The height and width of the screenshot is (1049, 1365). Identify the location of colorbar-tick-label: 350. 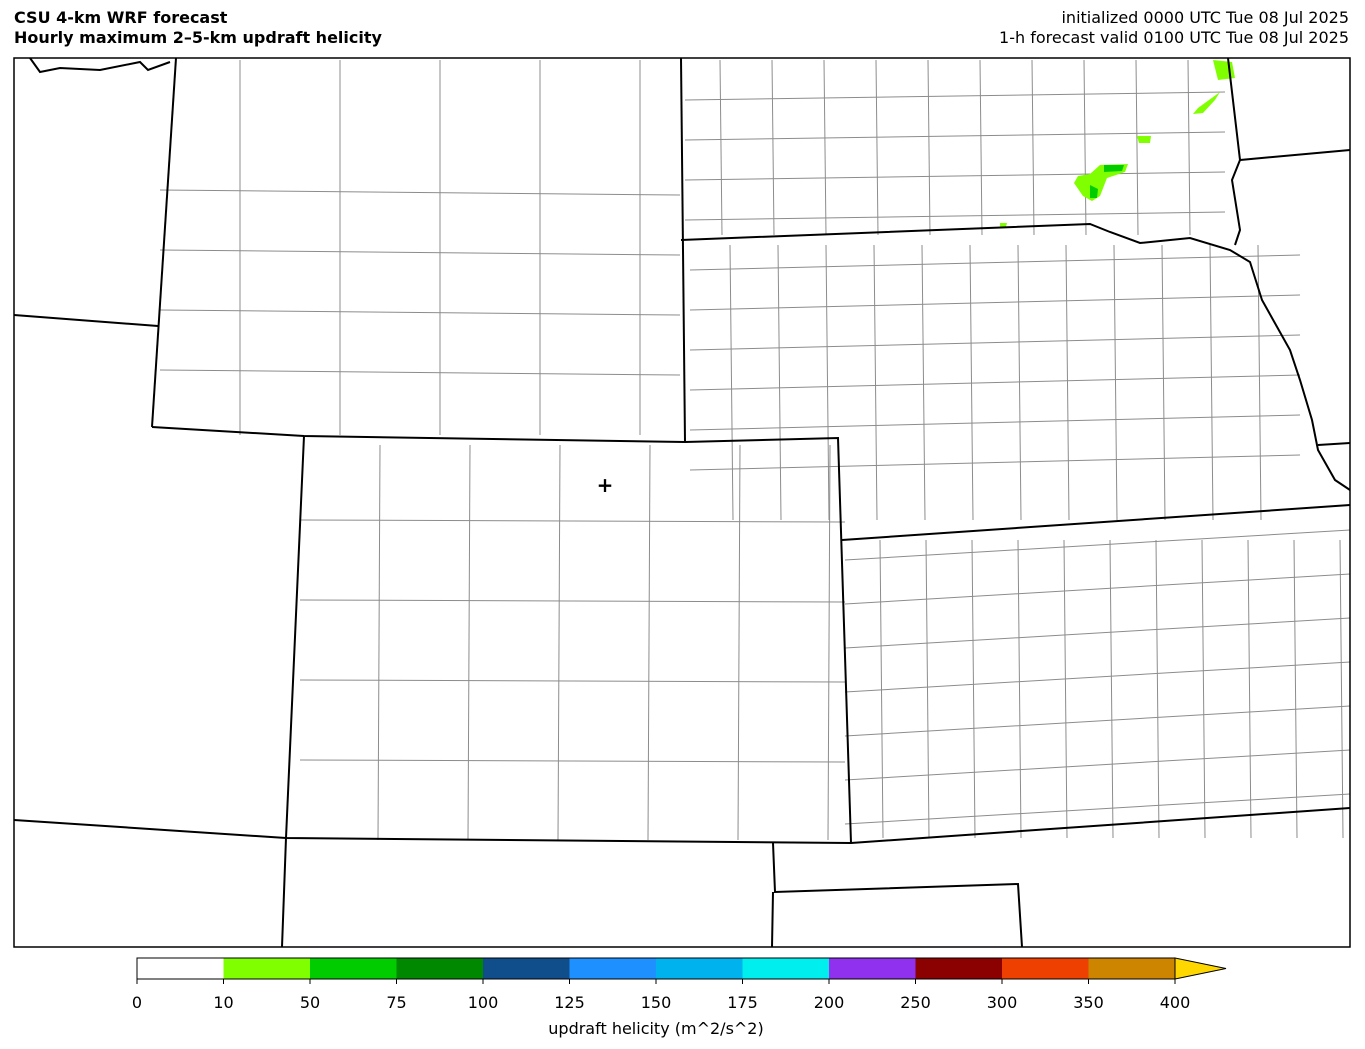
(1088, 1002).